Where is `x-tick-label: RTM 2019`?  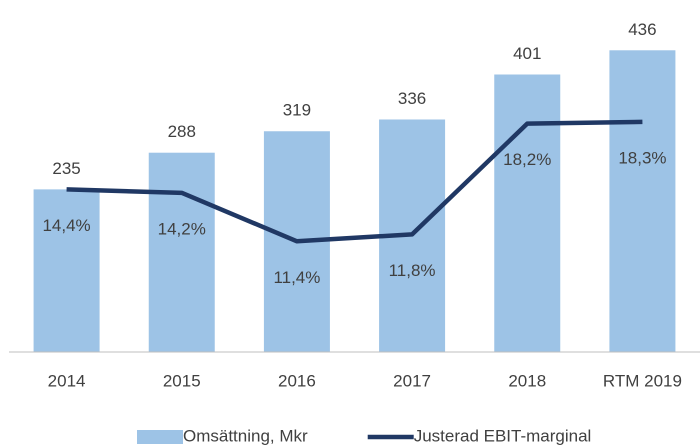
x-tick-label: RTM 2019 is located at coordinates (642, 380).